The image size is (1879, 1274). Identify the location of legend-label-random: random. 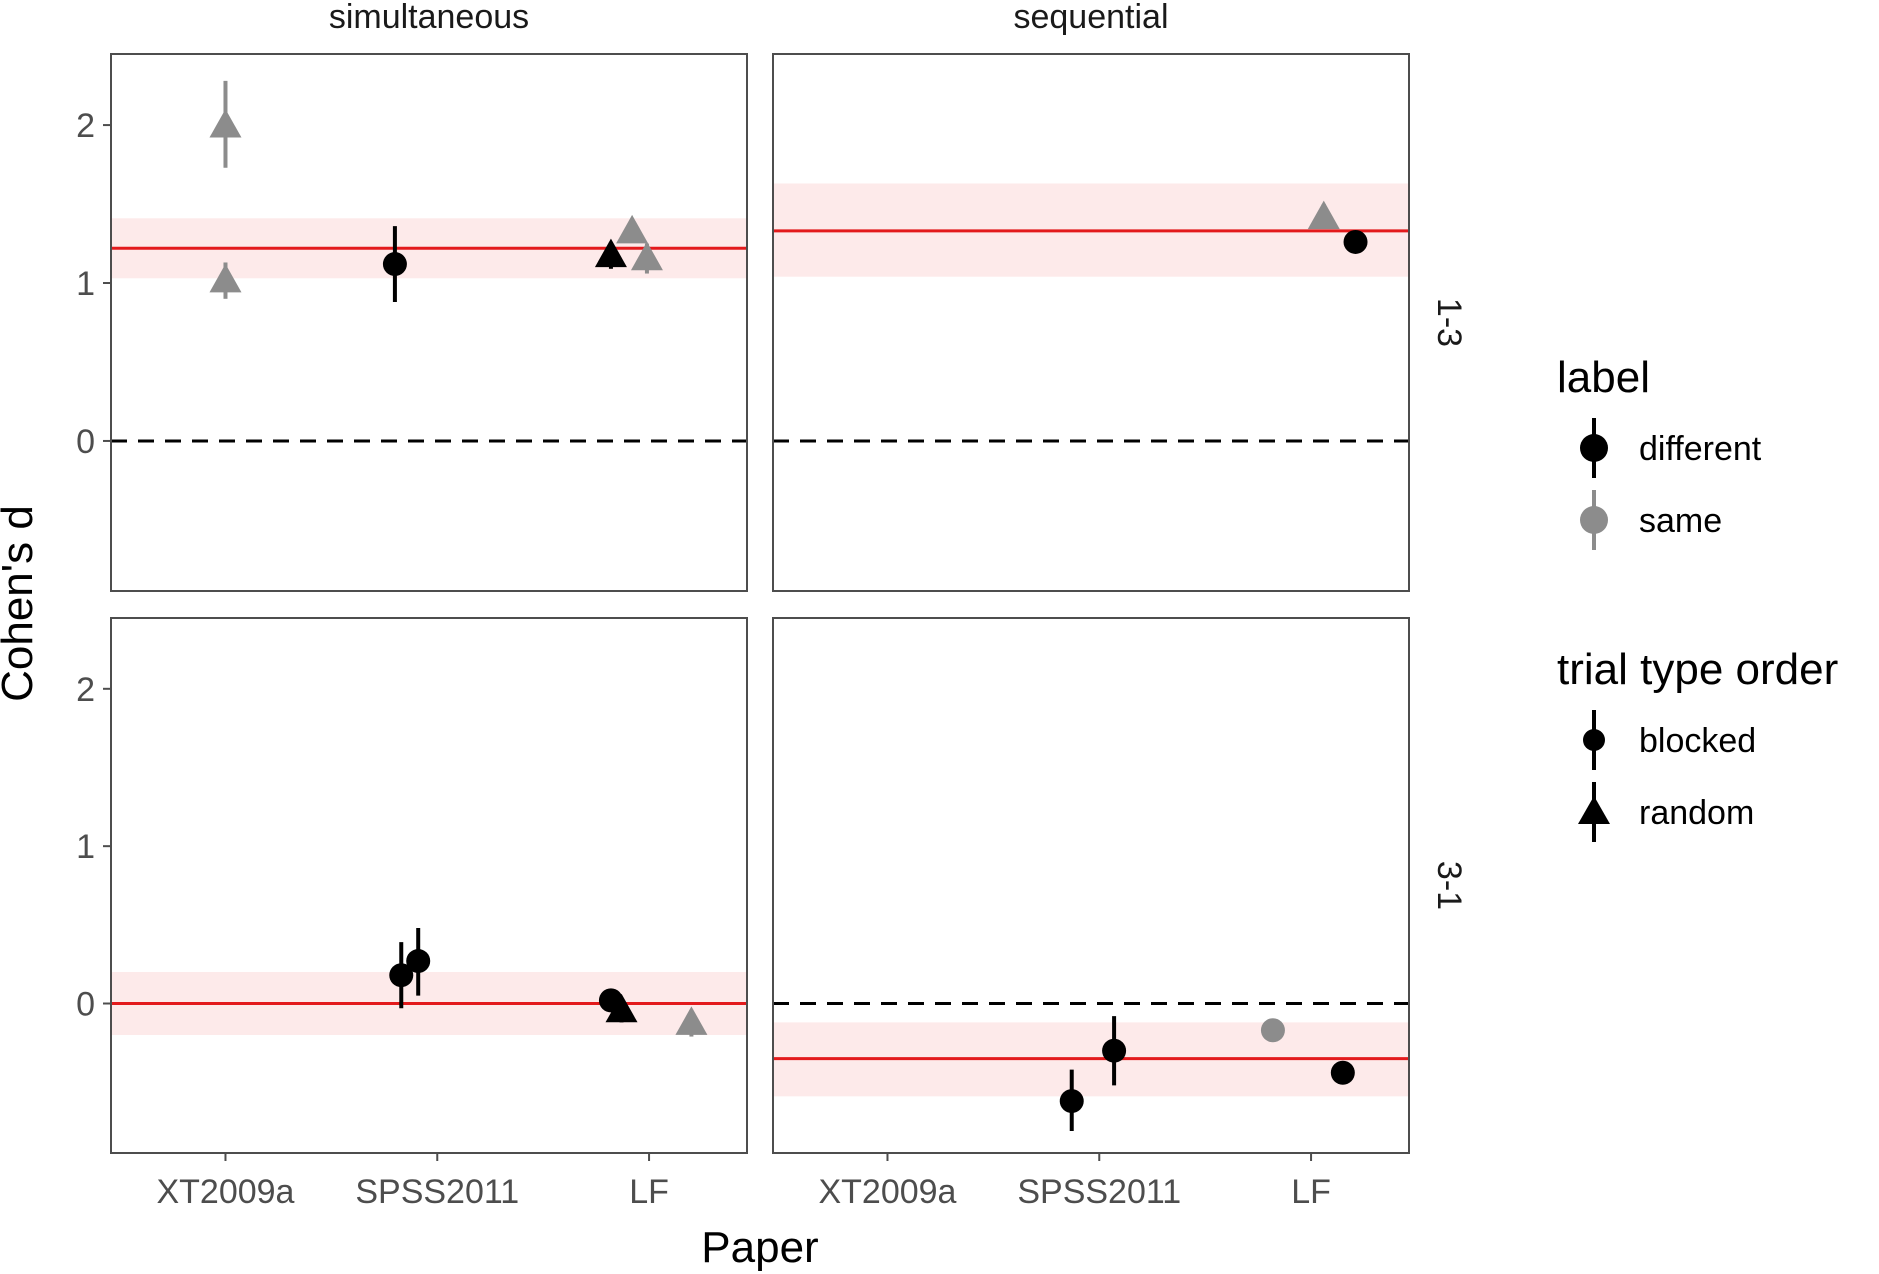
(1696, 813).